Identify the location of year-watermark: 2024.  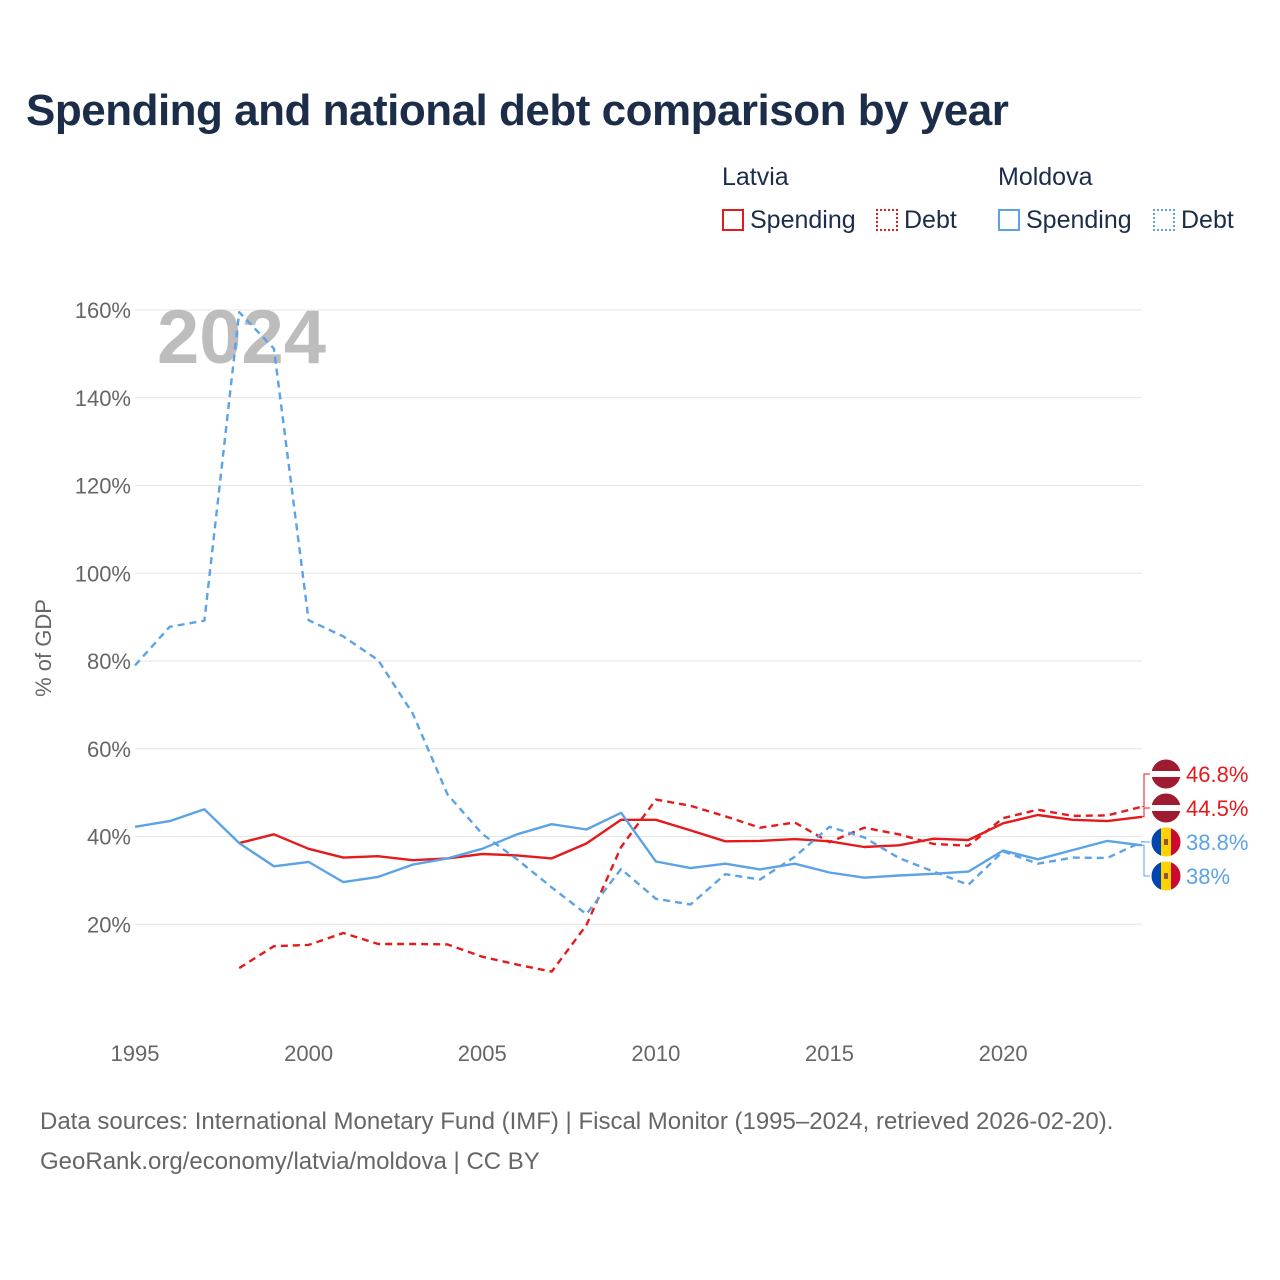
(241, 337).